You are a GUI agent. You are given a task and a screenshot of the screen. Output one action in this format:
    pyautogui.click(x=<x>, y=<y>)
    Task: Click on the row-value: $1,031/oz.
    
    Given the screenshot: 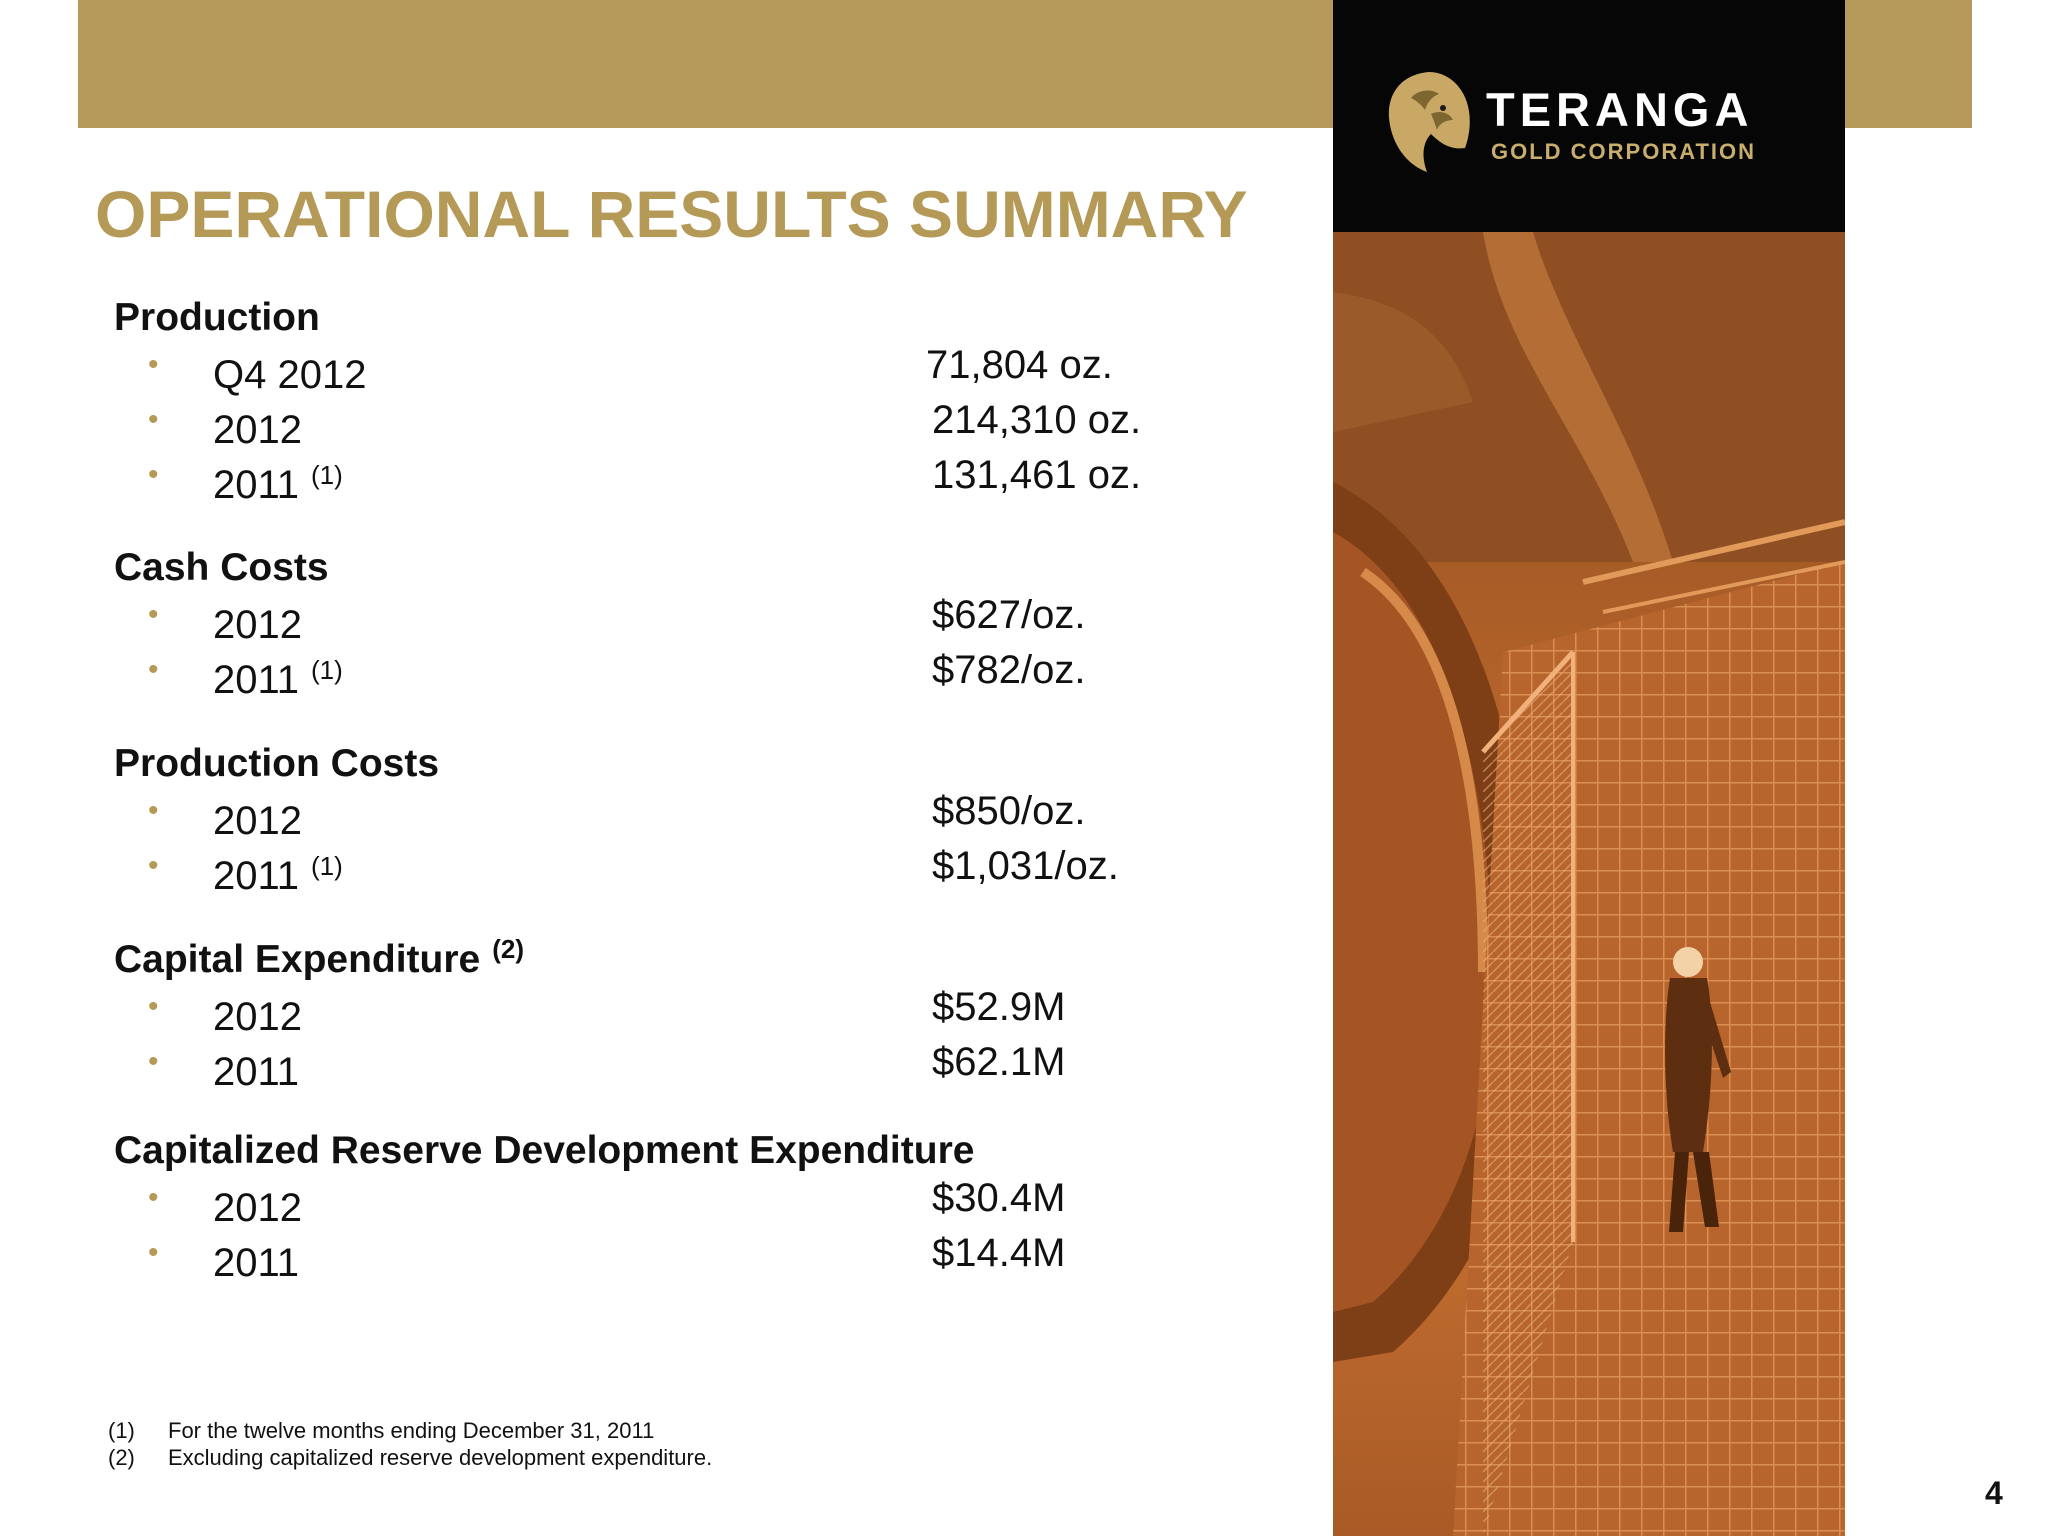 What is the action you would take?
    pyautogui.click(x=1025, y=866)
    